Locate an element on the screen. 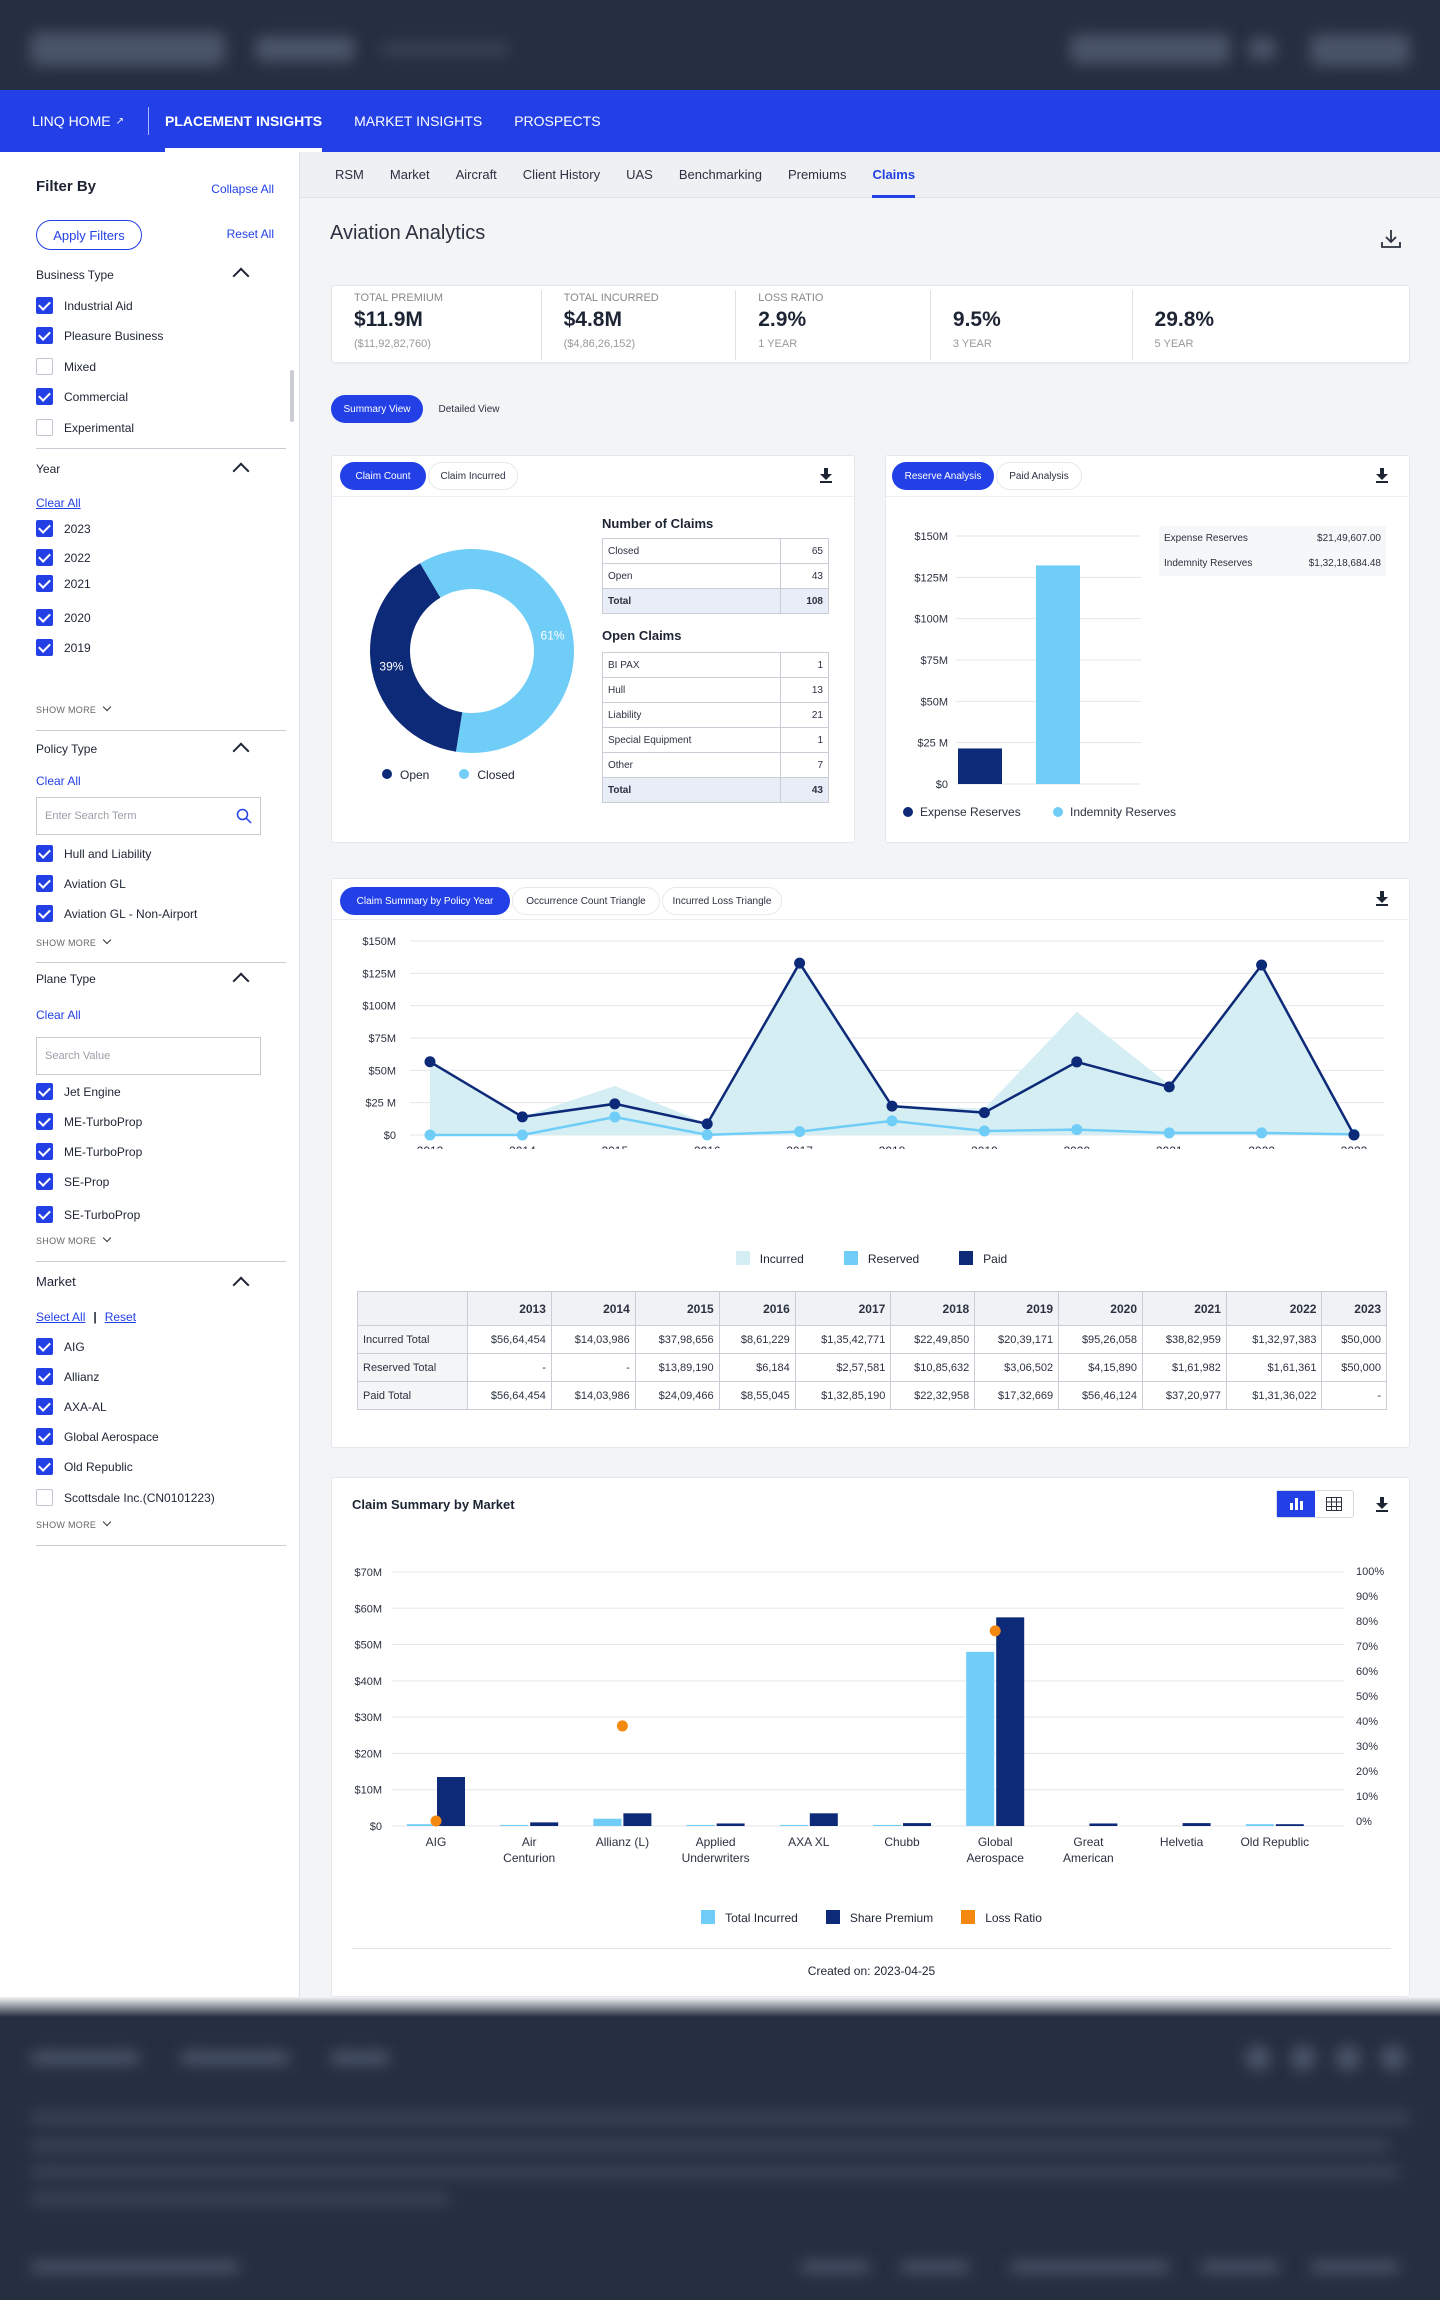 The image size is (1440, 2300). sidebar-scrollbar is located at coordinates (292, 396).